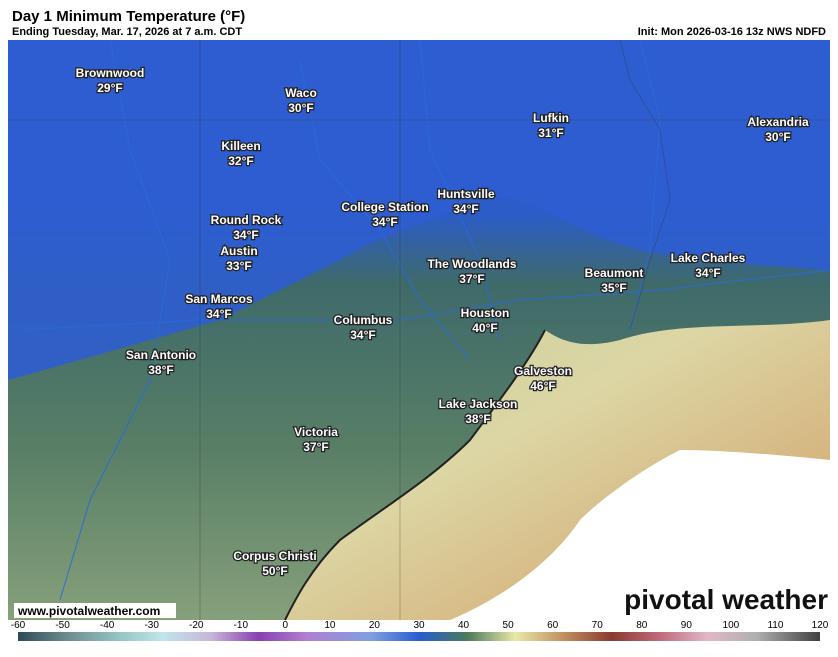 The height and width of the screenshot is (657, 838). Describe the element at coordinates (642, 625) in the screenshot. I see `colorbar-tick-label: 80` at that location.